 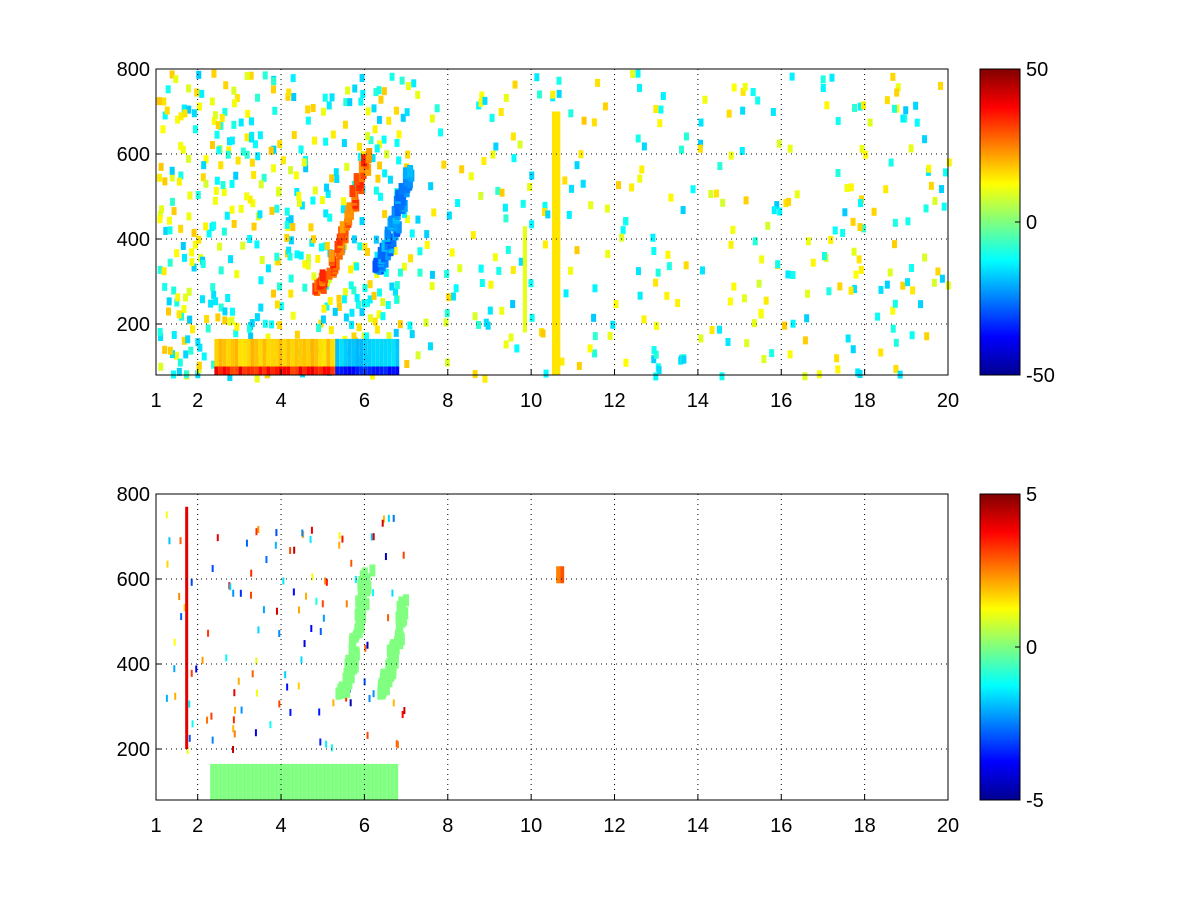 What do you see at coordinates (1000, 222) in the screenshot?
I see `colorbar-gradient` at bounding box center [1000, 222].